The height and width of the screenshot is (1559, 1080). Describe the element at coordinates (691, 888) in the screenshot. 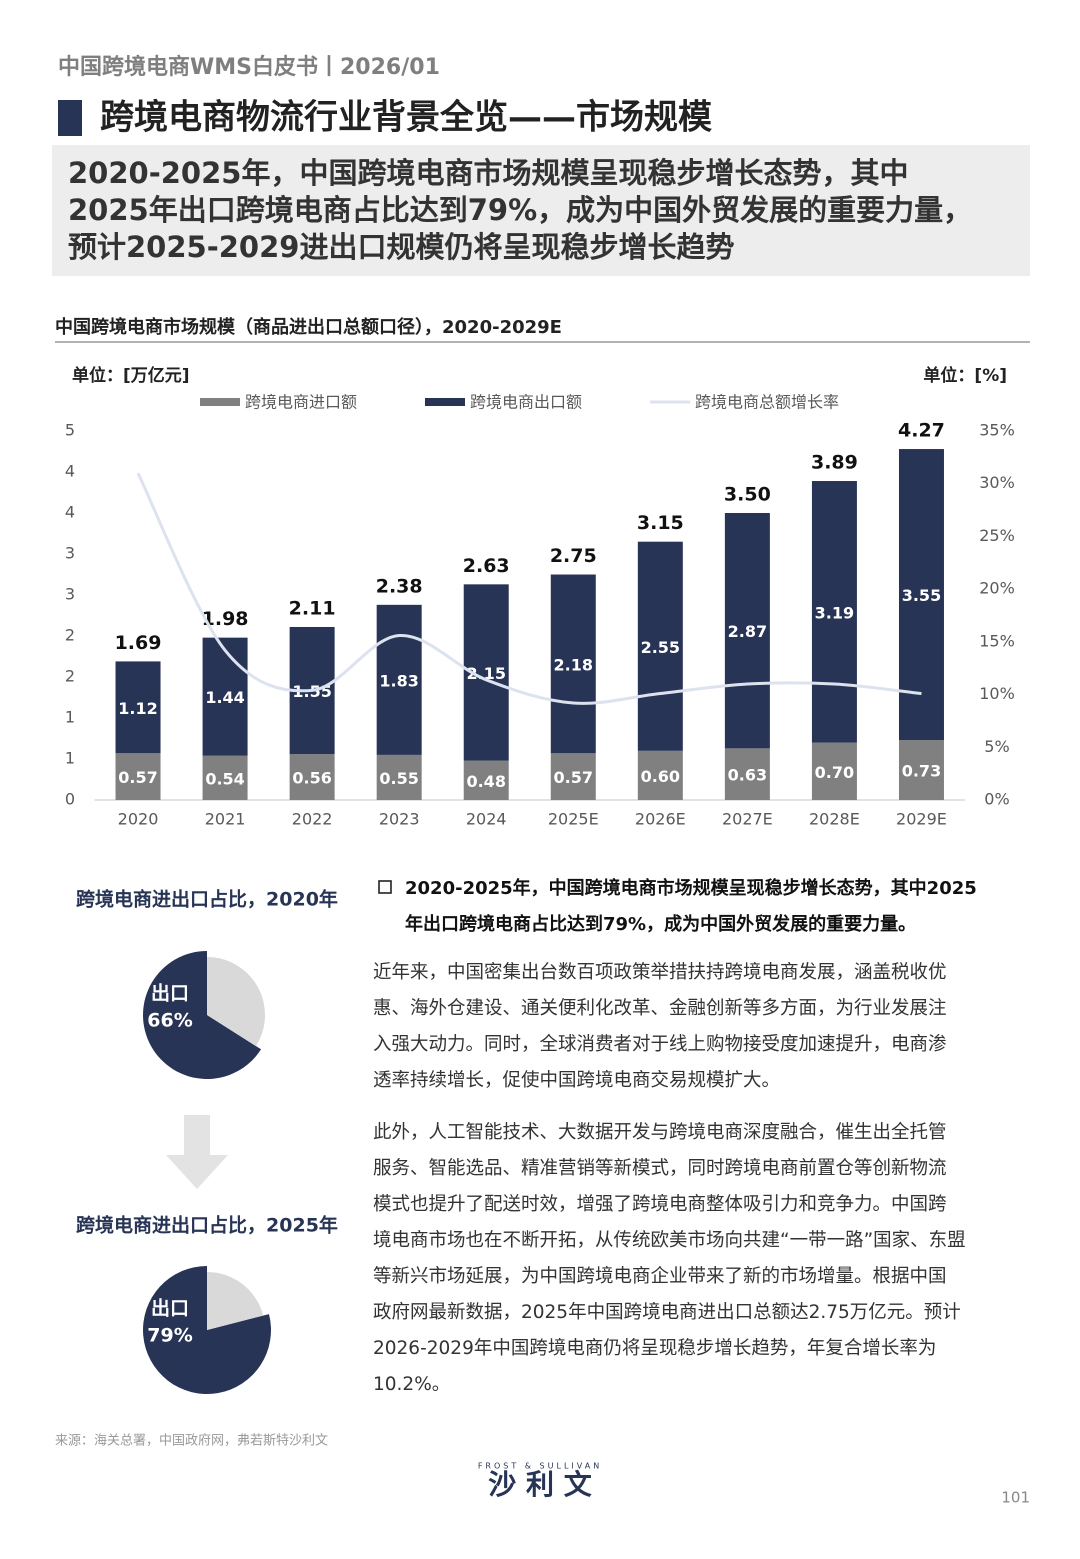

I see `highlight-line: 2020-2025年，中国跨境电商市场规模呈现稳步增长态势，其中2025` at that location.